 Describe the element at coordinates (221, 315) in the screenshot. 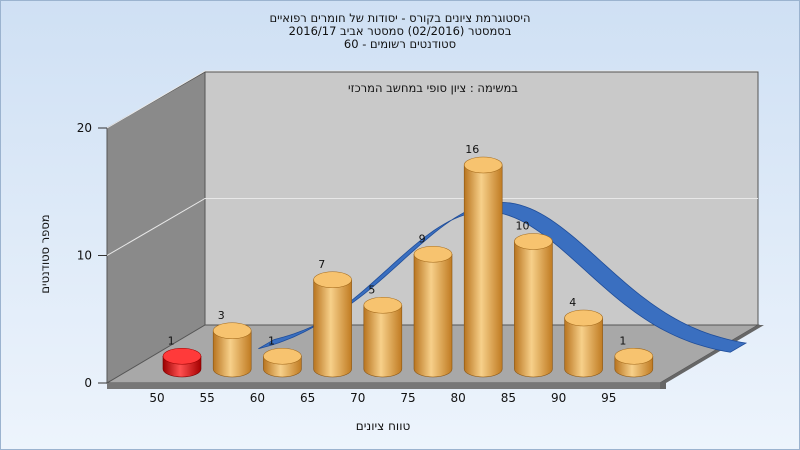

I see `bar-value-label: 3` at that location.